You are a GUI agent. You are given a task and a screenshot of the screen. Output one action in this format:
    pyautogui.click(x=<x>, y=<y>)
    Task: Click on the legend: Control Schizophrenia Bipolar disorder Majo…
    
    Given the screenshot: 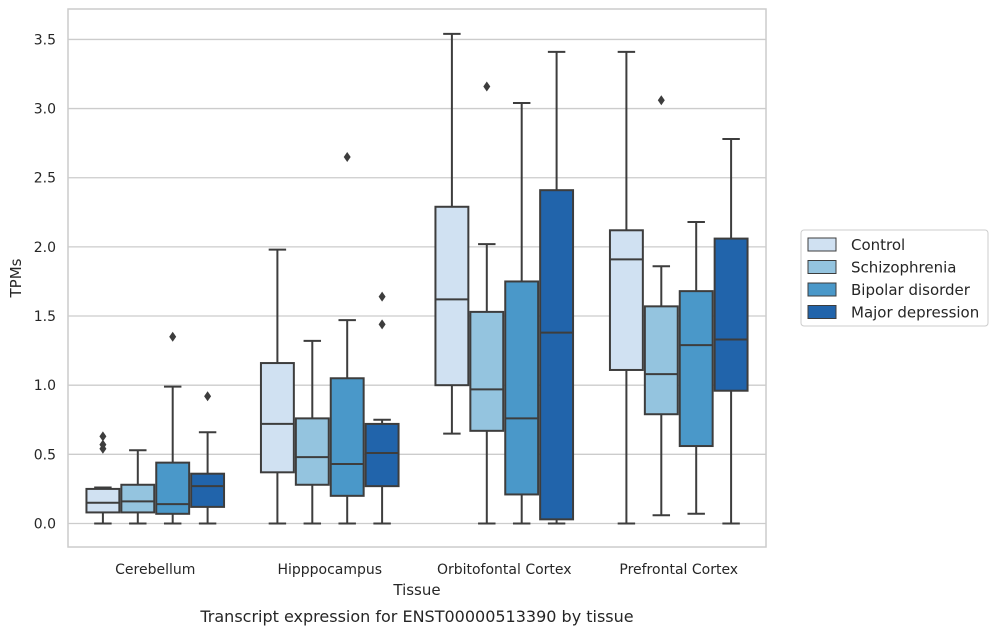 What is the action you would take?
    pyautogui.click(x=894, y=278)
    